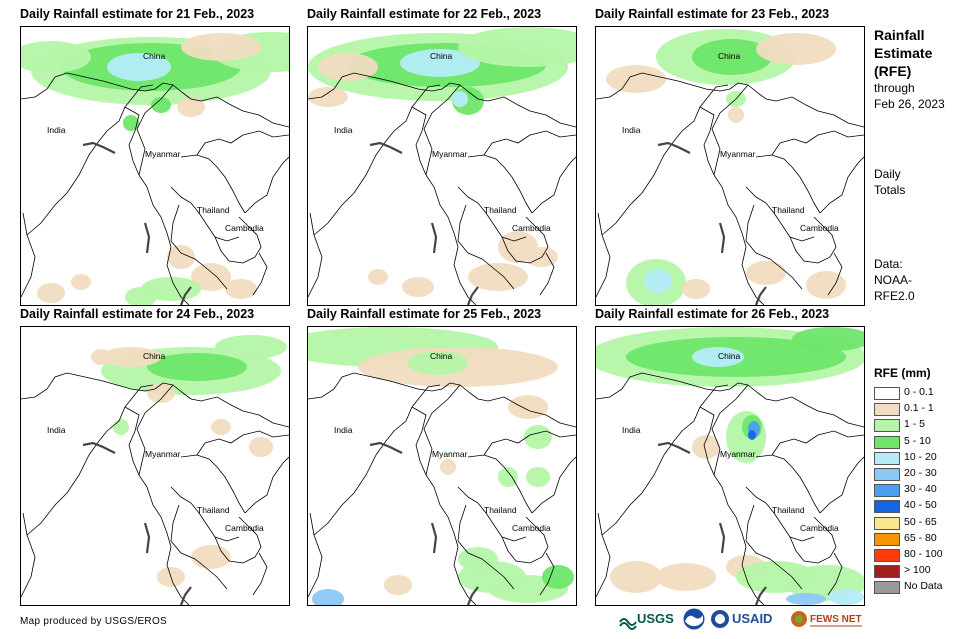 The image size is (967, 639). I want to click on side-title-line: (RFE), so click(893, 71).